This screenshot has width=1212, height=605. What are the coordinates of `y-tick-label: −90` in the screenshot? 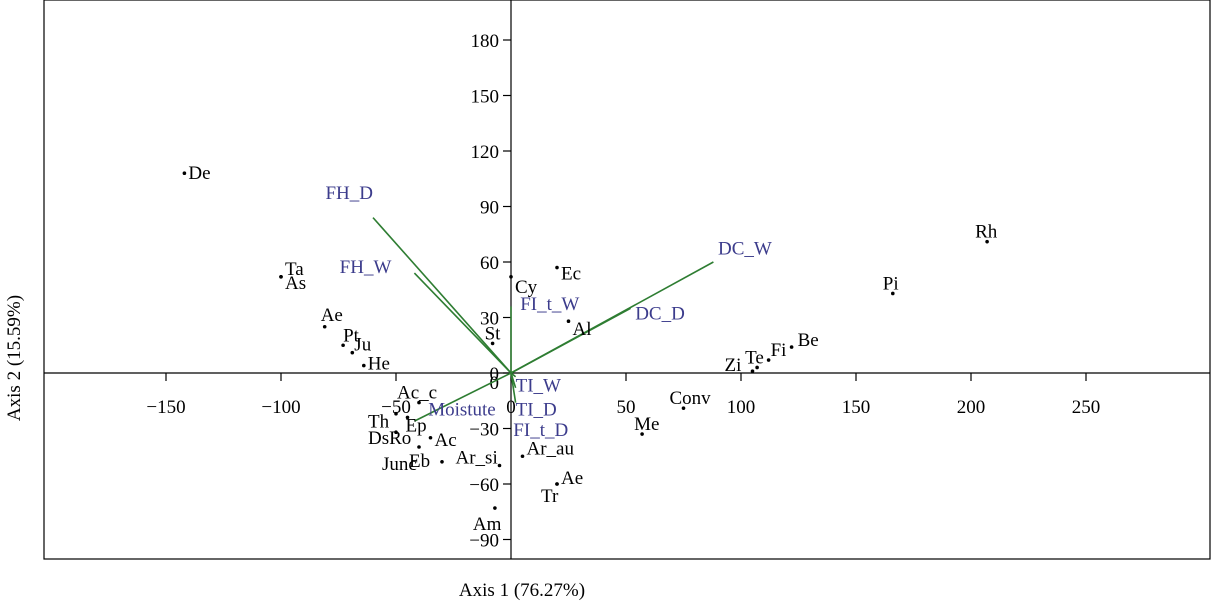 It's located at (484, 541).